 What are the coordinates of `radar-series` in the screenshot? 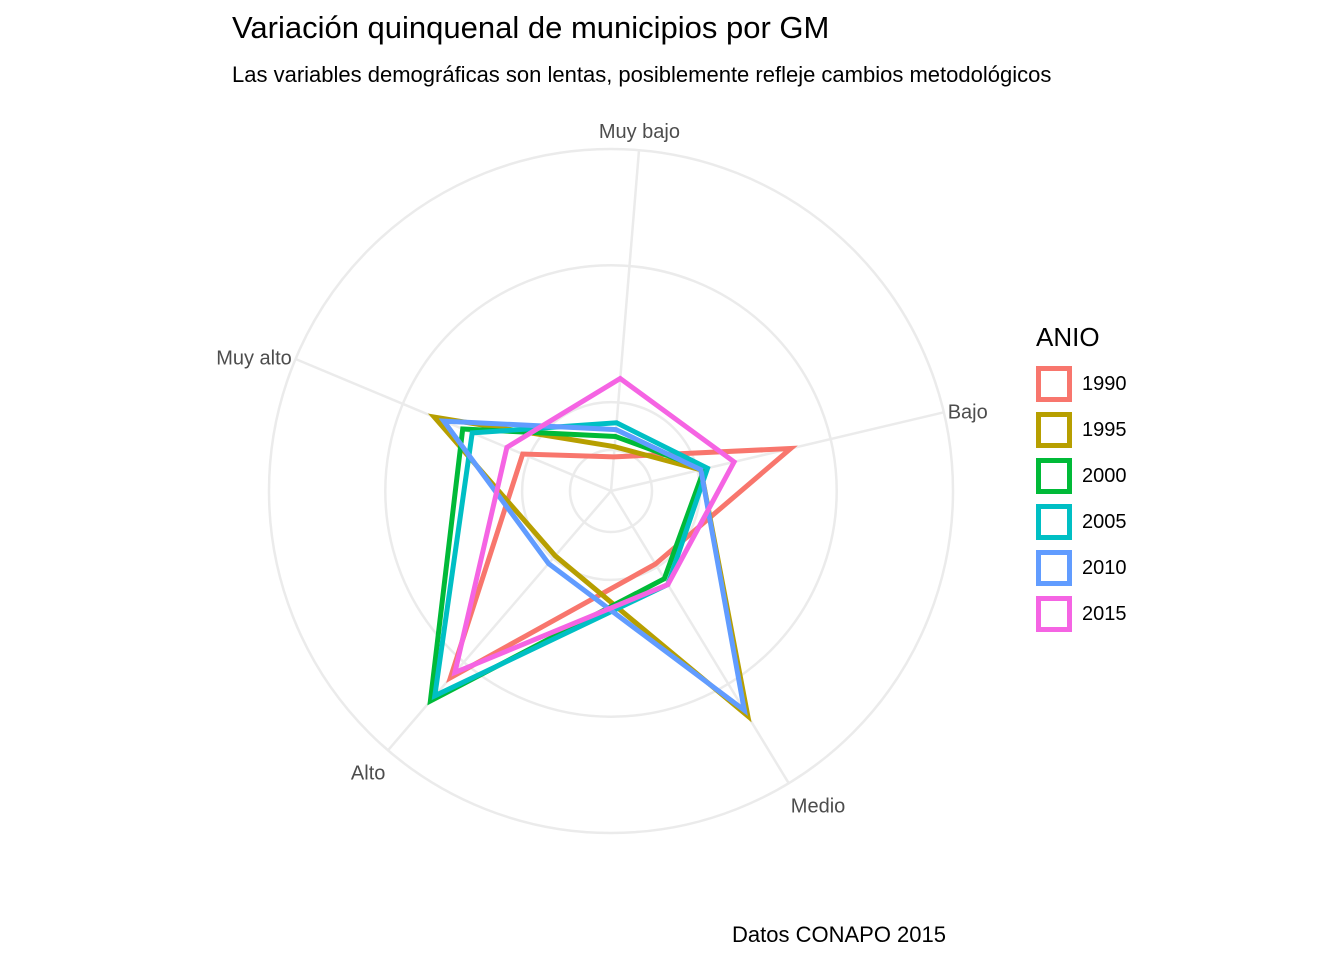 It's located at (612, 549).